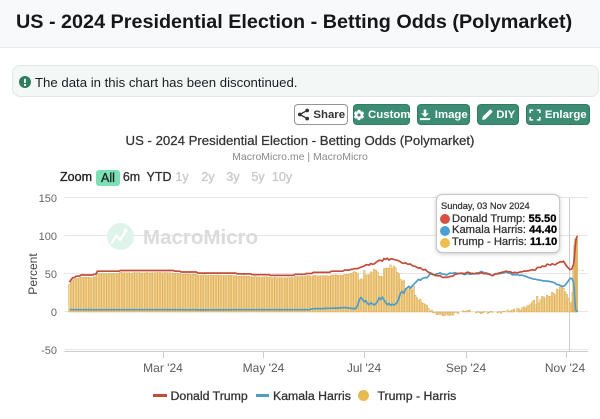 The image size is (600, 419). I want to click on svg-text: 0, so click(54, 313).